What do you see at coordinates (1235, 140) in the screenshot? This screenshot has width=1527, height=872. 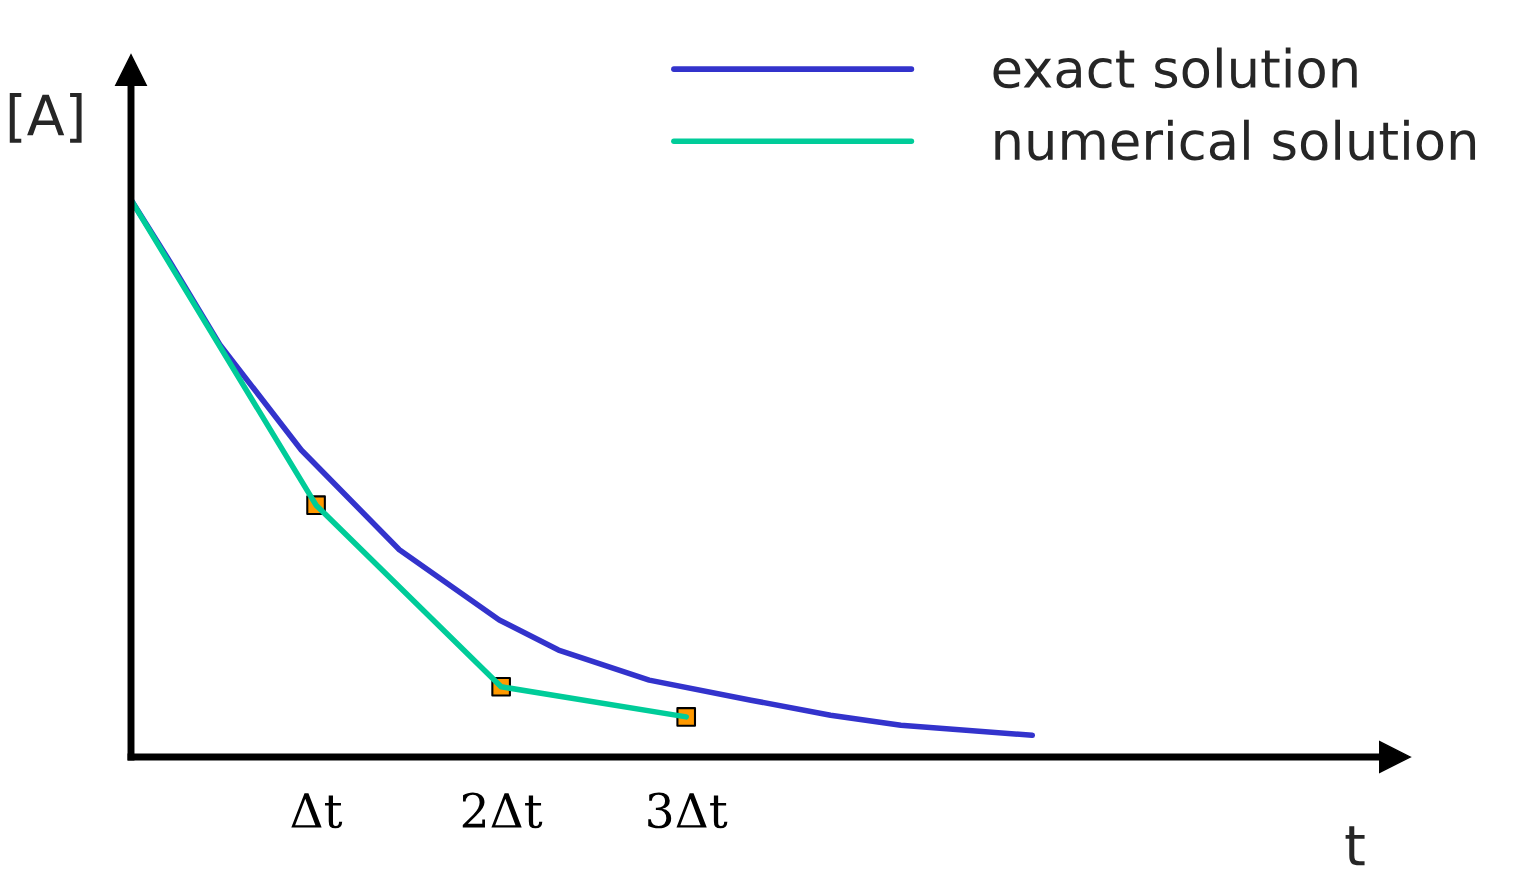 I see `legend-label: numerical solution` at bounding box center [1235, 140].